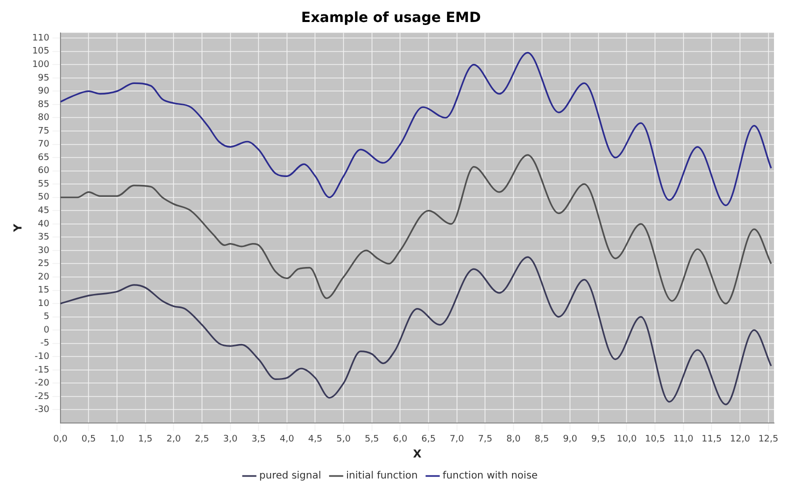 This screenshot has width=796, height=499. Describe the element at coordinates (47, 330) in the screenshot. I see `y-tick-label: 0` at that location.